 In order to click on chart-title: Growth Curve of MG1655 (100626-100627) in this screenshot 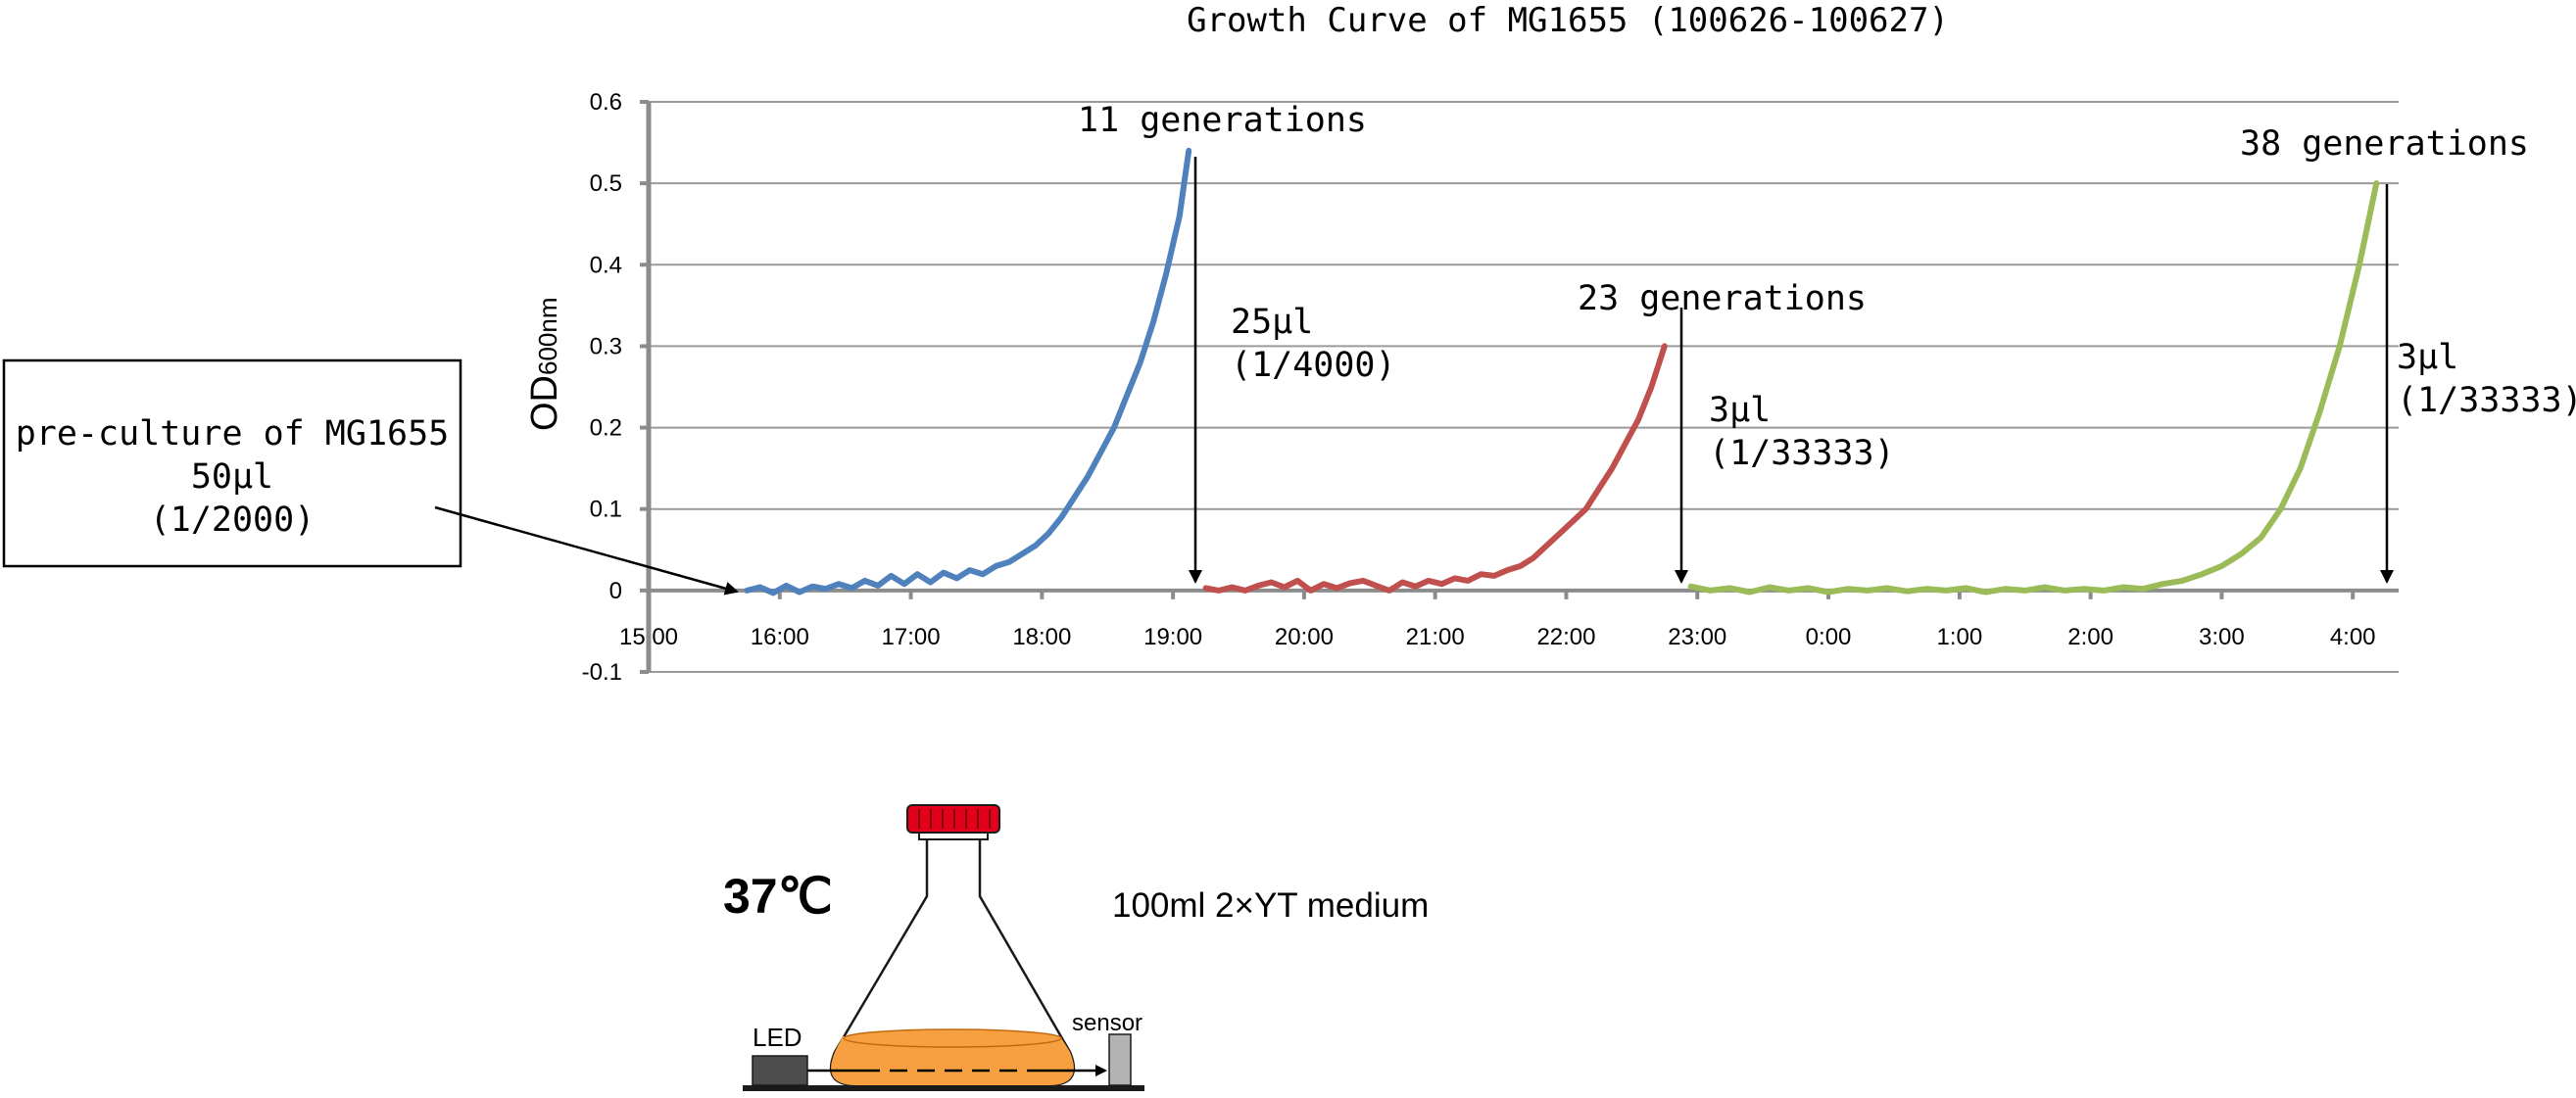, I will do `click(1568, 21)`.